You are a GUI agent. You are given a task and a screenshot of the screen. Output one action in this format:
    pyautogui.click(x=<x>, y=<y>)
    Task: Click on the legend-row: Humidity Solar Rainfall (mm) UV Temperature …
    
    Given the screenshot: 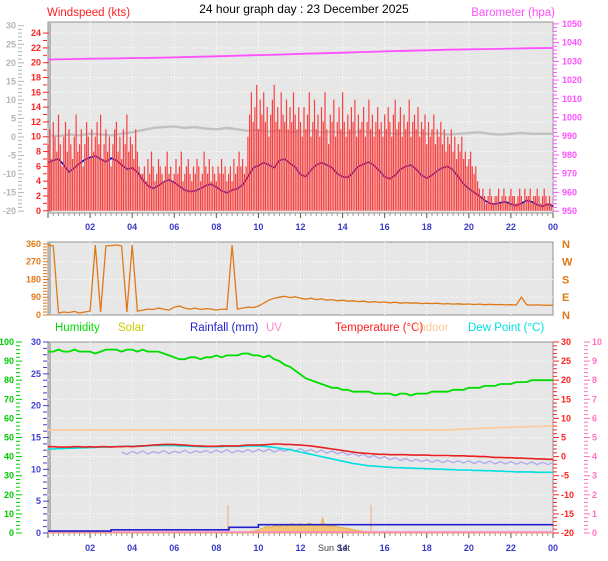 What is the action you would take?
    pyautogui.click(x=304, y=329)
    